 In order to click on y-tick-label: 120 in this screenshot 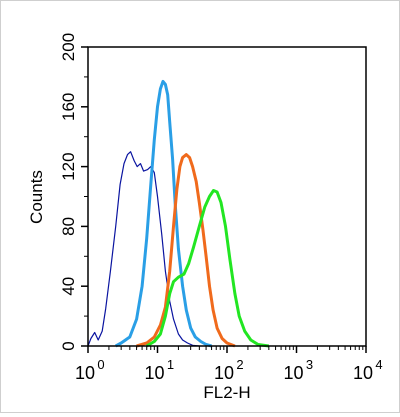, I will do `click(68, 166)`.